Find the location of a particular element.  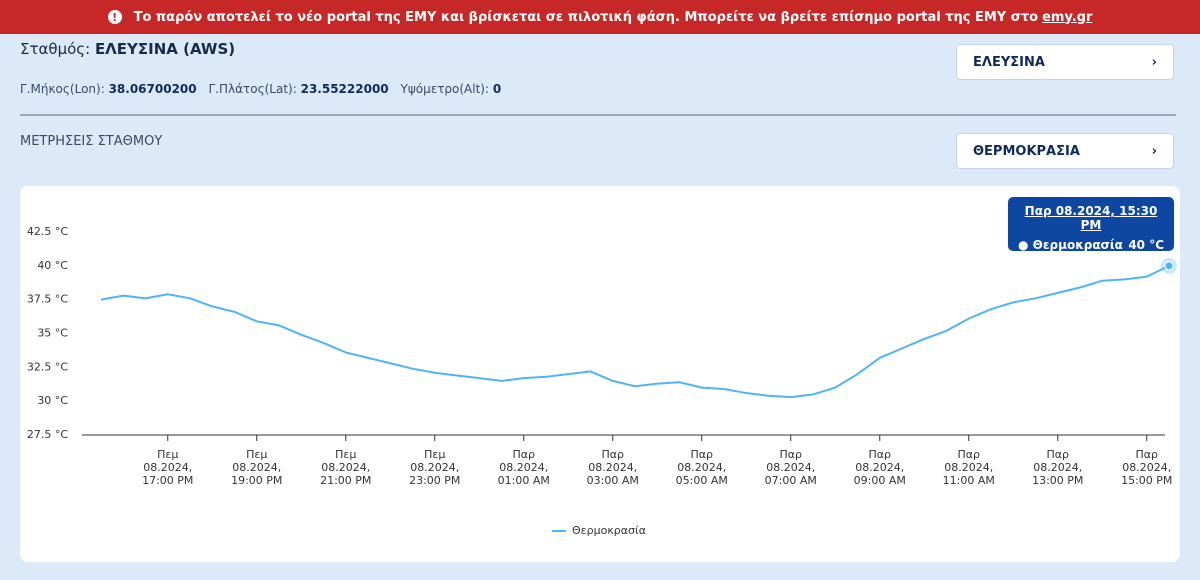

legend-swatch is located at coordinates (559, 530).